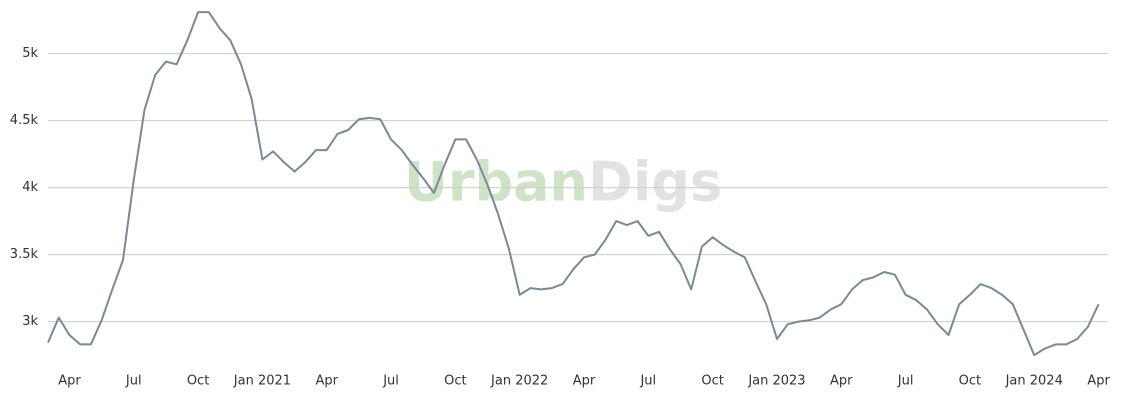  I want to click on watermark-urban: Urban, so click(496, 182).